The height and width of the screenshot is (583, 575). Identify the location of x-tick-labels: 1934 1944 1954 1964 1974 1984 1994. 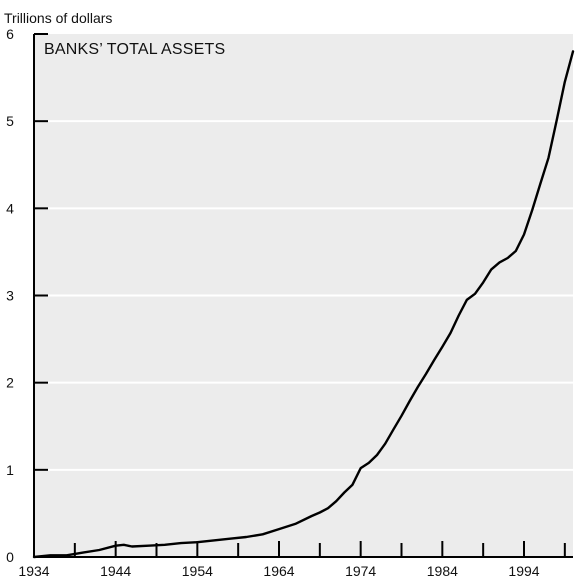
(278, 571).